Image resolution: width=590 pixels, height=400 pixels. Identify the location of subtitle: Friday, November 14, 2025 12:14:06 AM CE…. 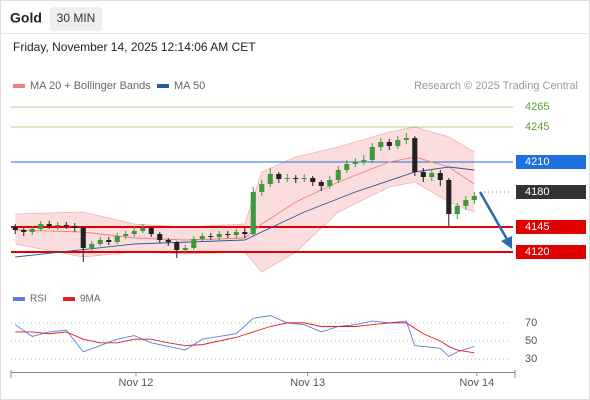
(134, 47).